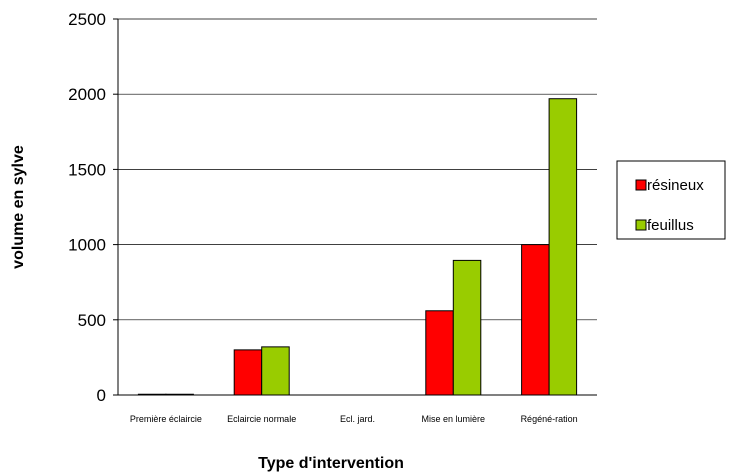  What do you see at coordinates (87, 245) in the screenshot?
I see `y-tick-label: 1000` at bounding box center [87, 245].